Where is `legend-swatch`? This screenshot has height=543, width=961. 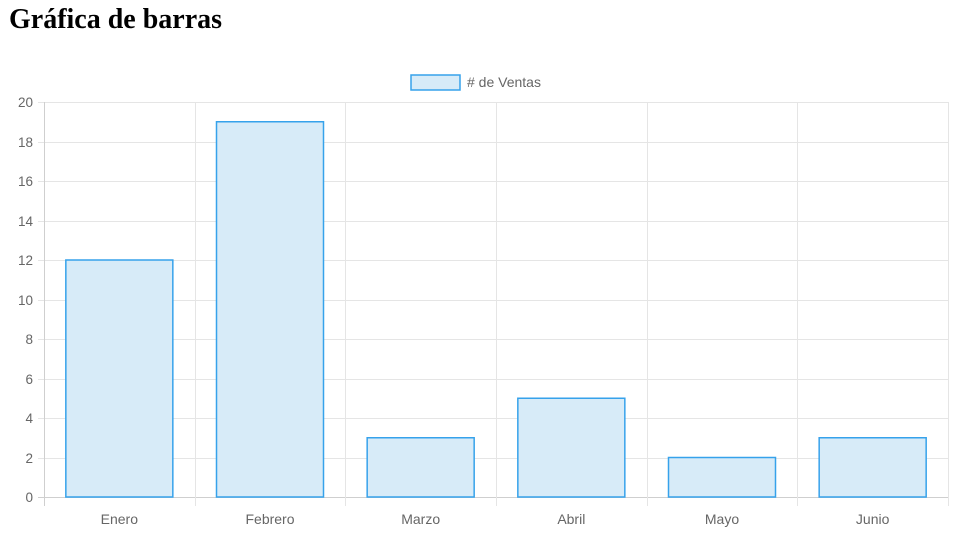 legend-swatch is located at coordinates (435, 82).